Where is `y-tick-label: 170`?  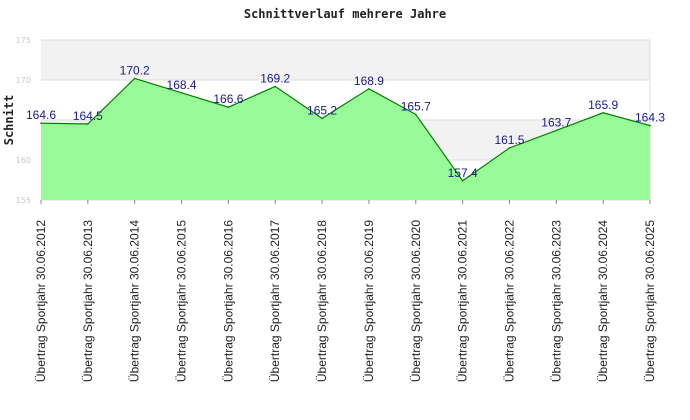 y-tick-label: 170 is located at coordinates (23, 80).